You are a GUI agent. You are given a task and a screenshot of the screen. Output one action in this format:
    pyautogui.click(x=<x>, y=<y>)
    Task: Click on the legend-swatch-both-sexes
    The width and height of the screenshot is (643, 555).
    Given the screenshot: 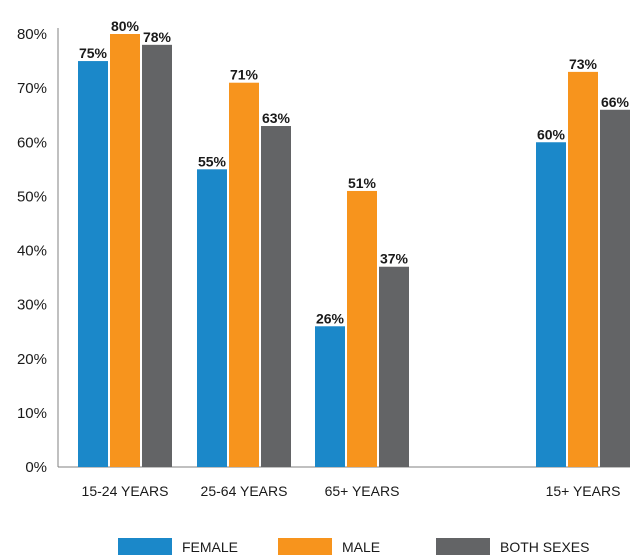 What is the action you would take?
    pyautogui.click(x=463, y=546)
    